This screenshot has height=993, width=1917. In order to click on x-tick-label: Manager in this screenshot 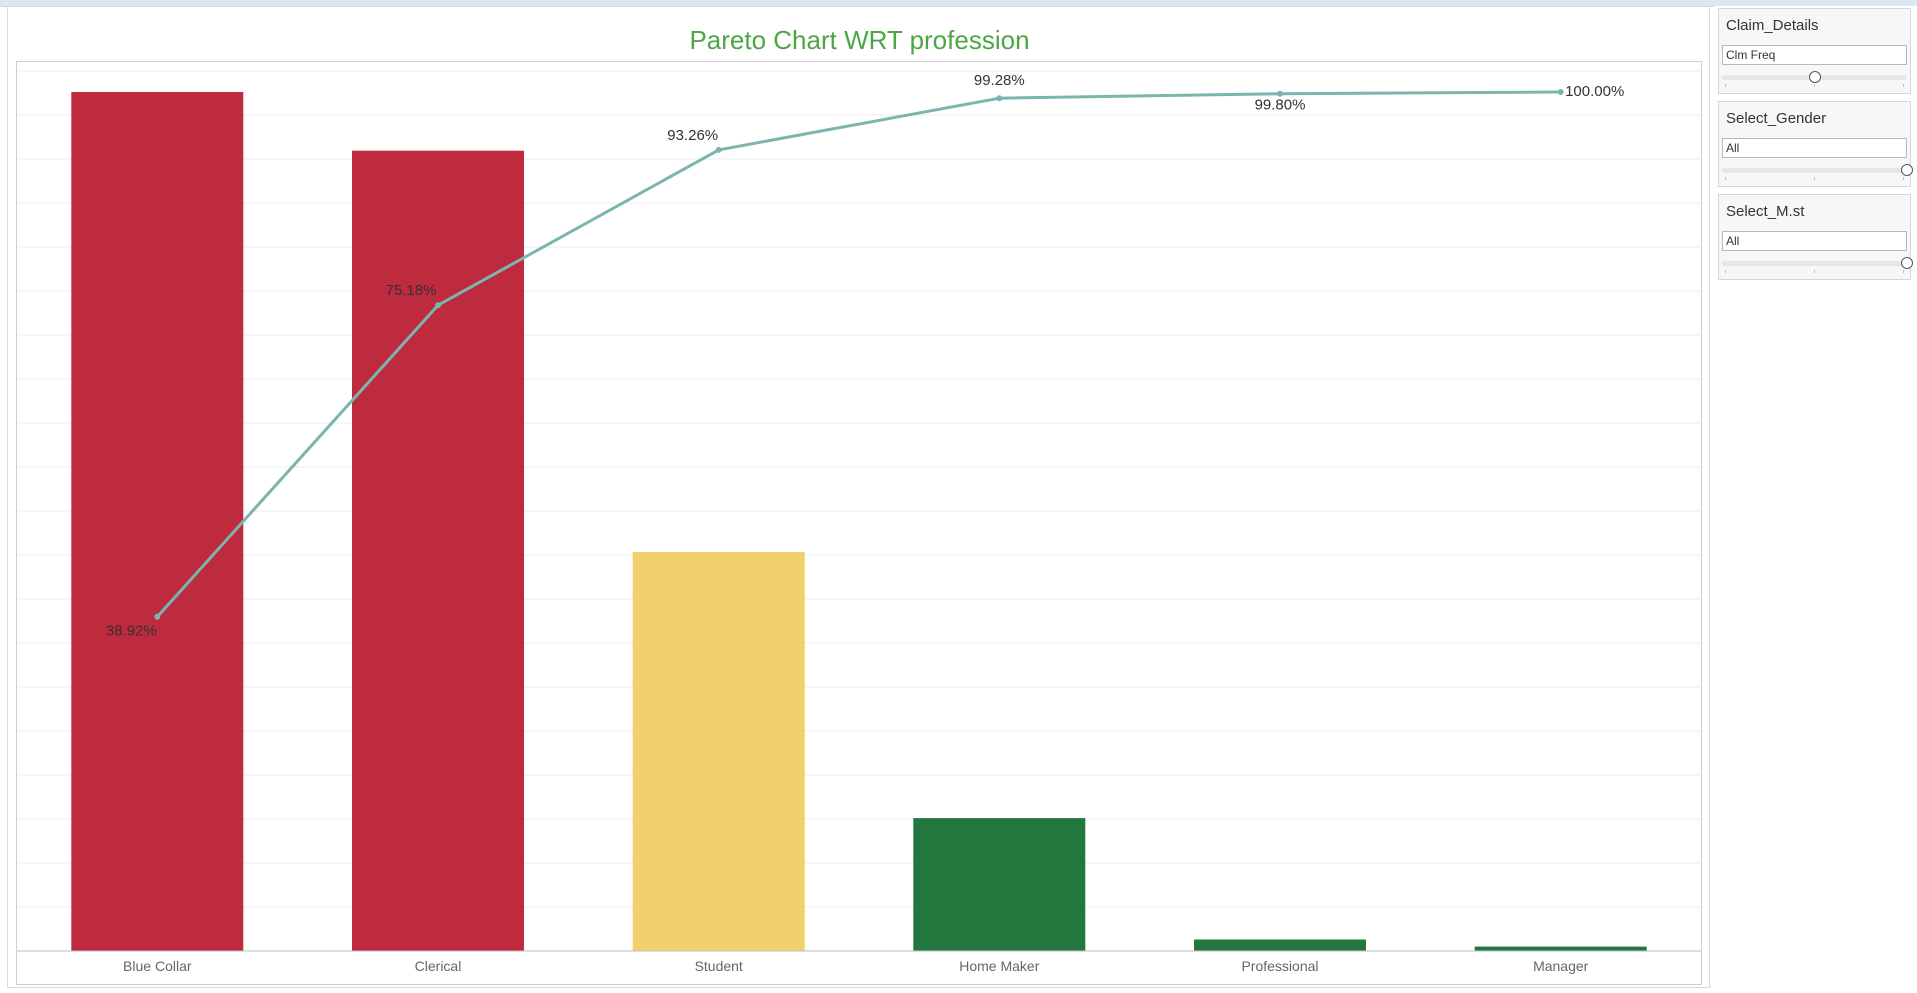, I will do `click(1561, 966)`.